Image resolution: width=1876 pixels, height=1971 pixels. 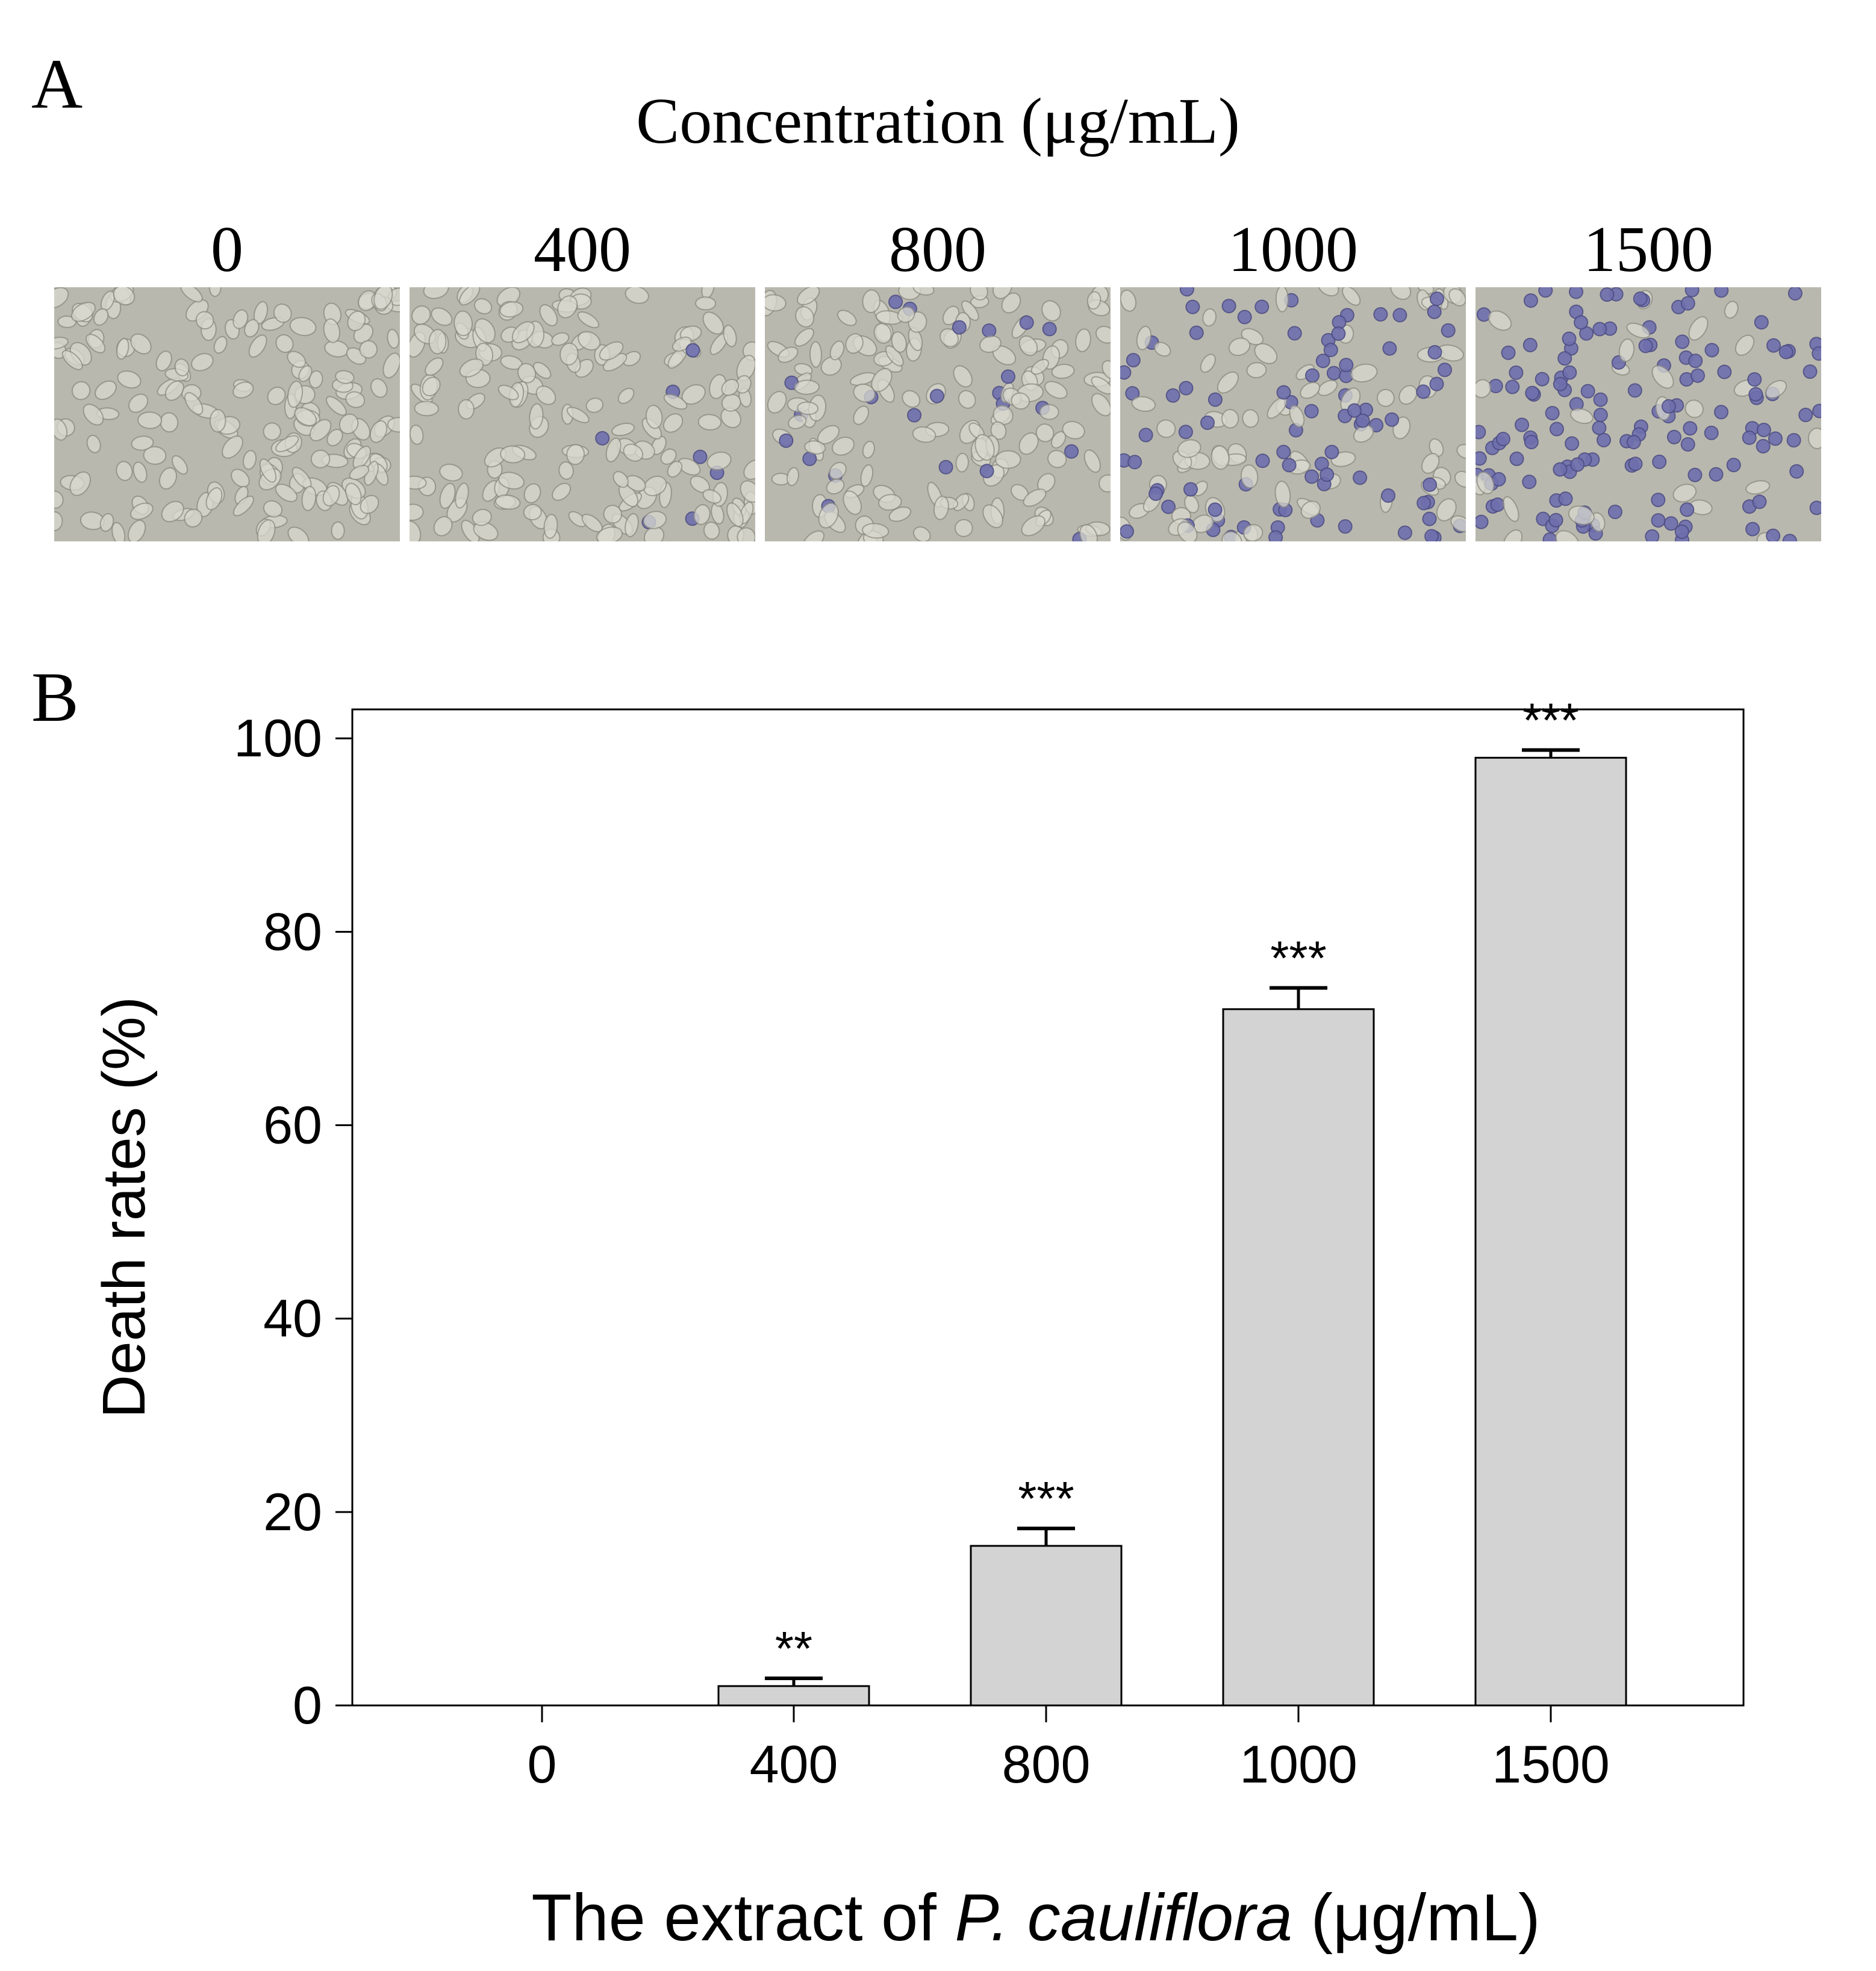 I want to click on micrograph-2: 800, so click(x=938, y=377).